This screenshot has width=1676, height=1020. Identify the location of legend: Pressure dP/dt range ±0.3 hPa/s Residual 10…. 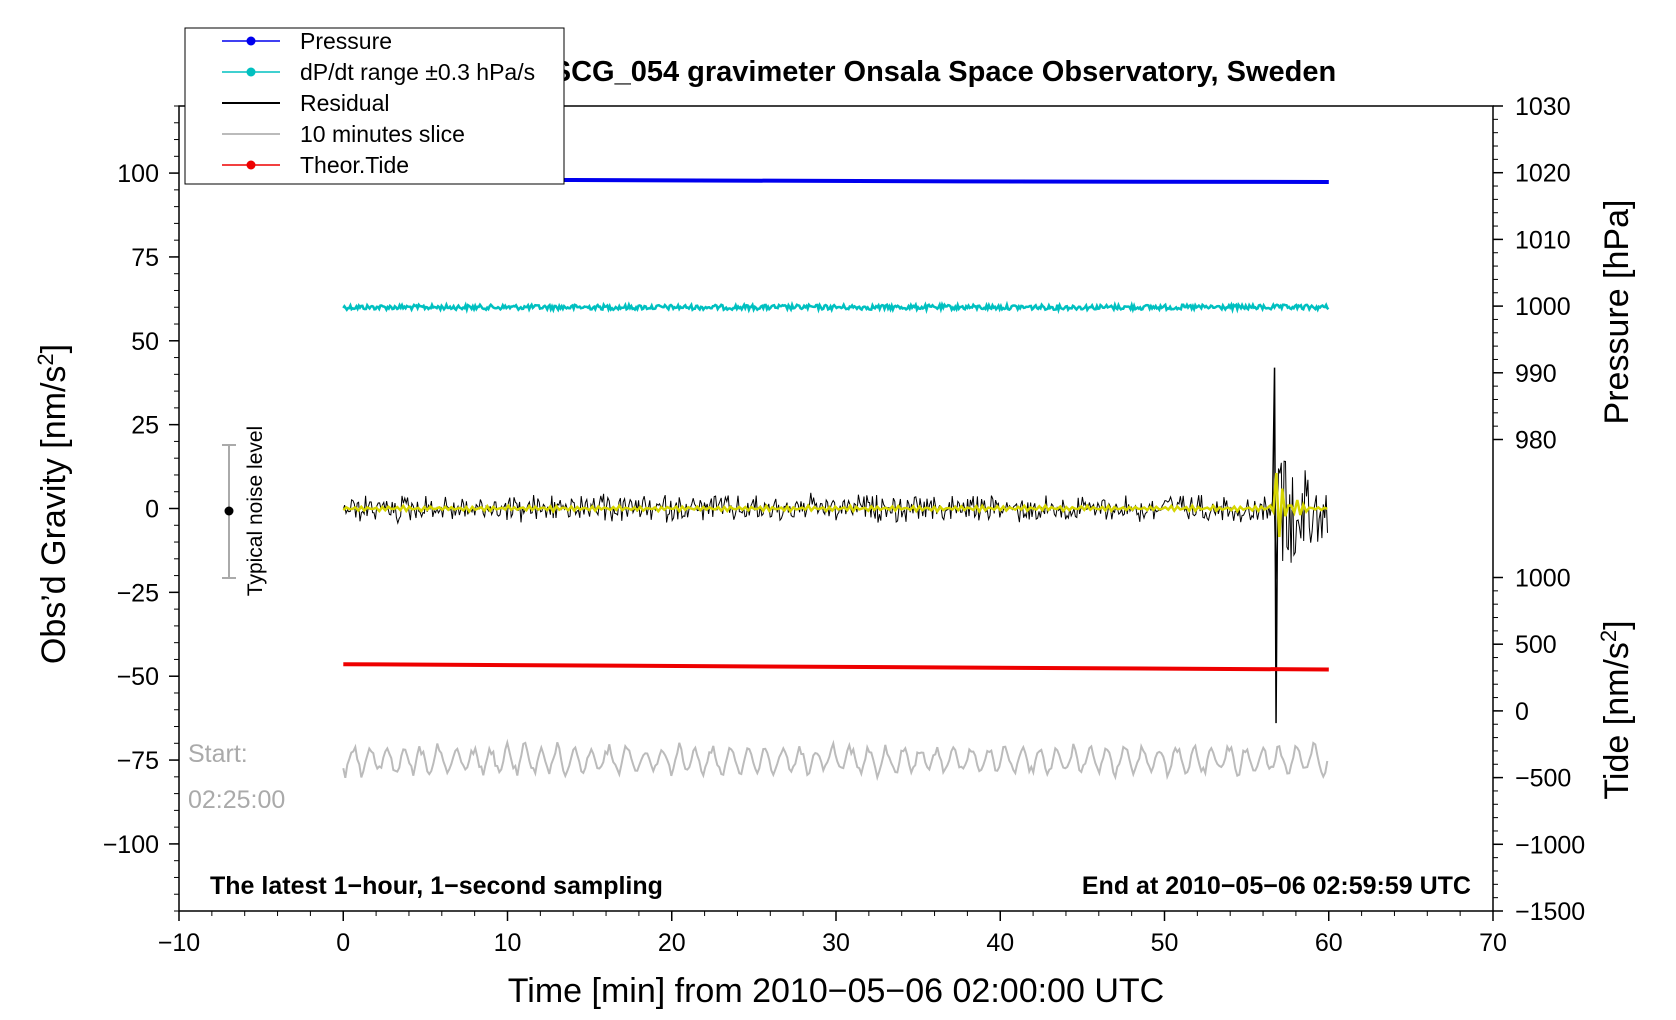
(374, 106).